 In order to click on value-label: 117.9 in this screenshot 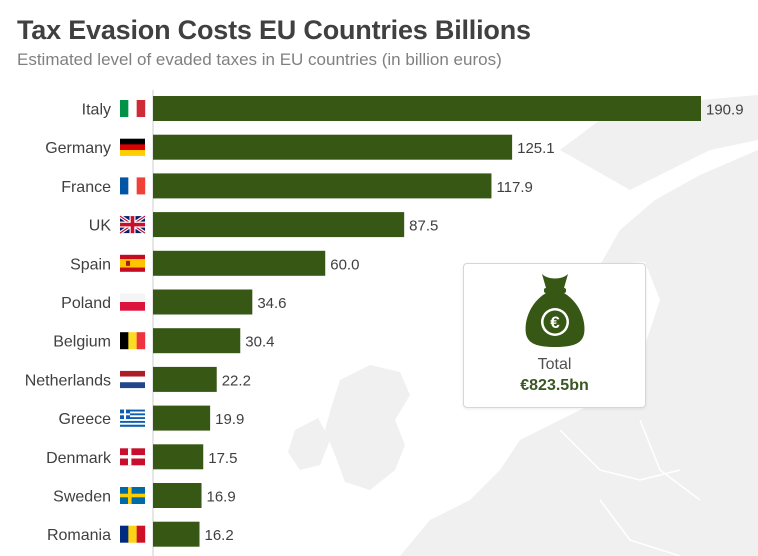, I will do `click(514, 187)`.